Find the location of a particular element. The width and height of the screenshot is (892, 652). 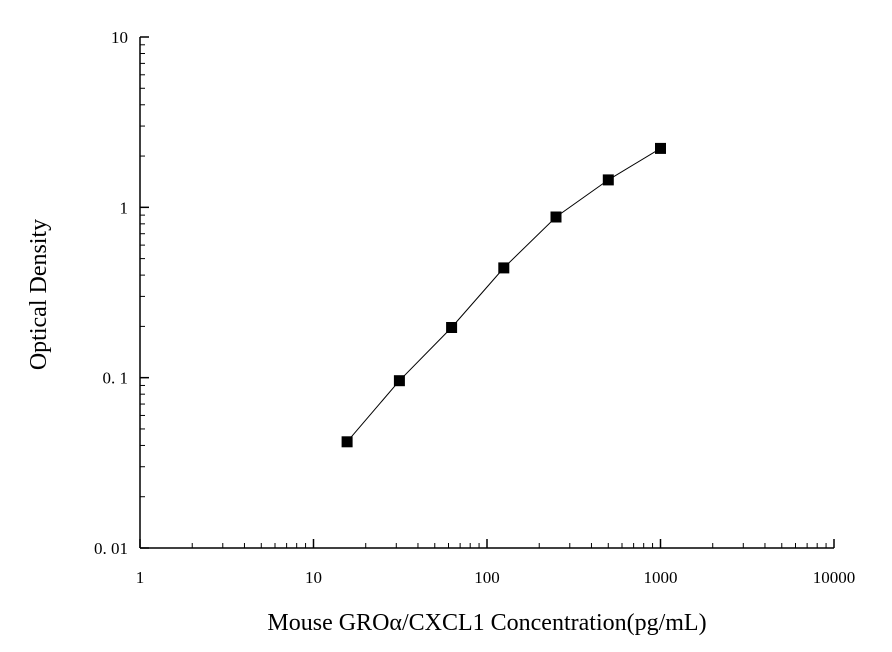

y-tick-label: 1 is located at coordinates (124, 207).